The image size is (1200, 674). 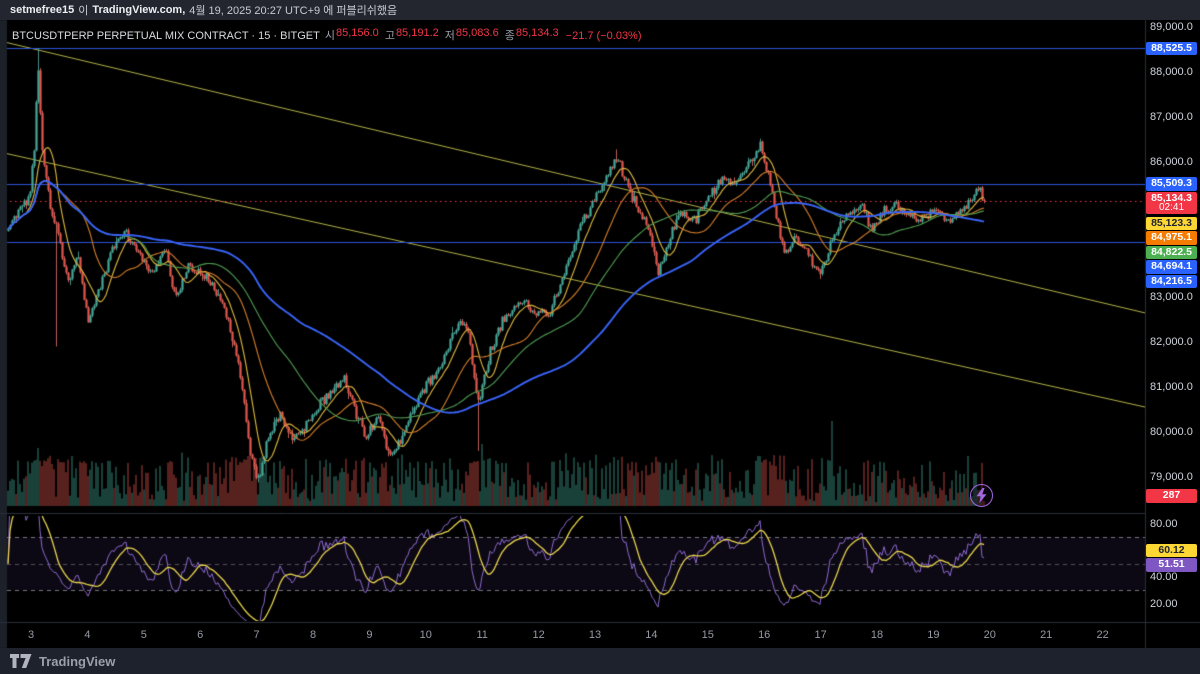 What do you see at coordinates (139, 10) in the screenshot?
I see `publish-site: TradingView.com,` at bounding box center [139, 10].